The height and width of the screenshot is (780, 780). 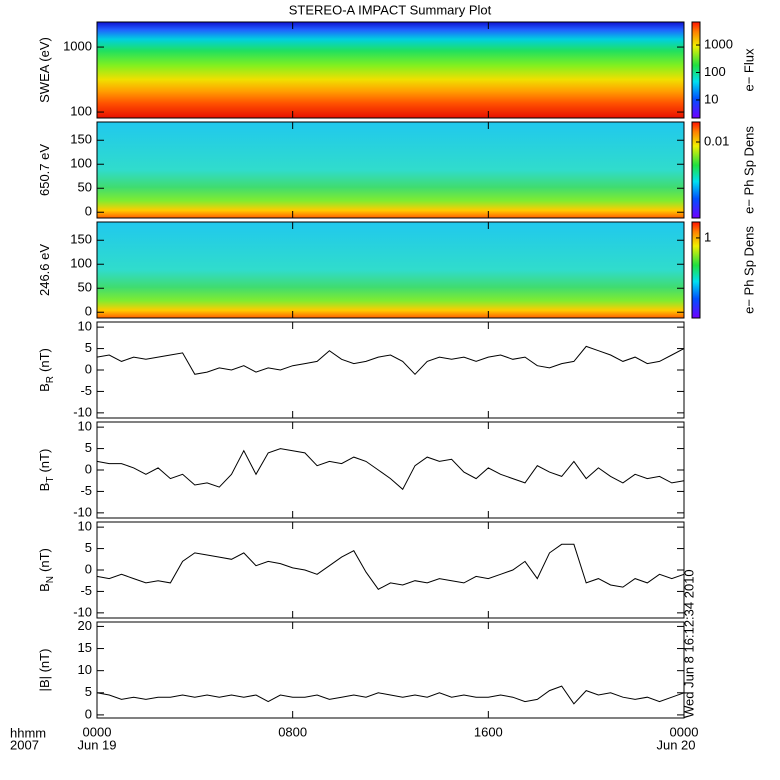 I want to click on colorbar-tick-label: 10, so click(x=711, y=98).